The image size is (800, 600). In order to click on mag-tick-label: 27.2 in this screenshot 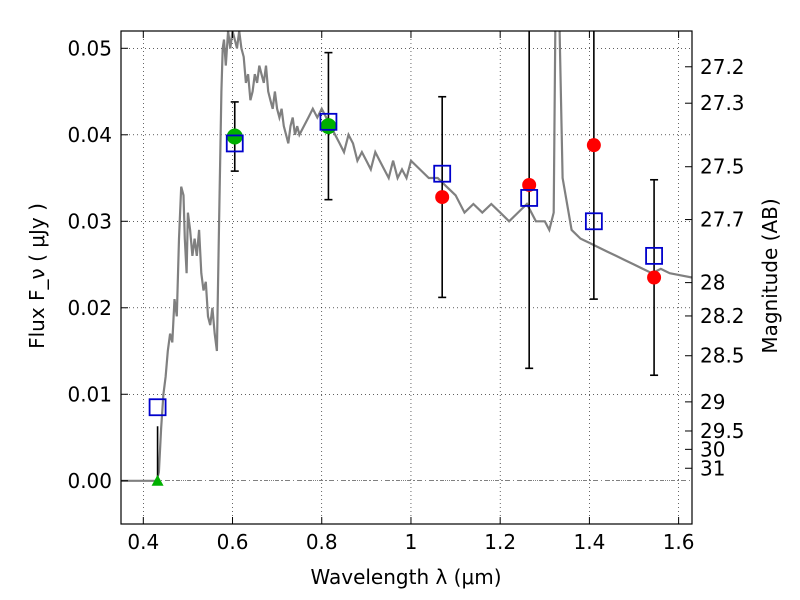, I will do `click(722, 67)`.